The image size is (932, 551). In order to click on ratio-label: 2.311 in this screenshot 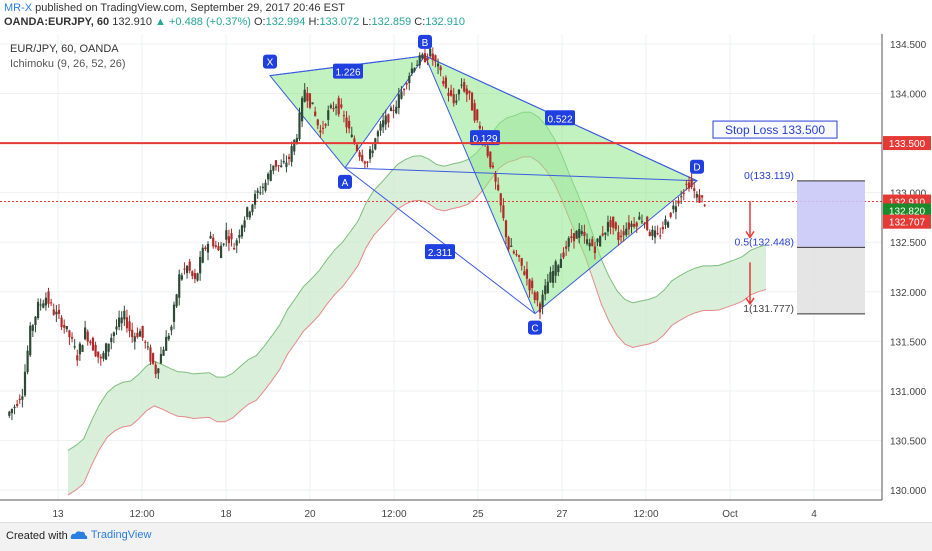, I will do `click(440, 253)`.